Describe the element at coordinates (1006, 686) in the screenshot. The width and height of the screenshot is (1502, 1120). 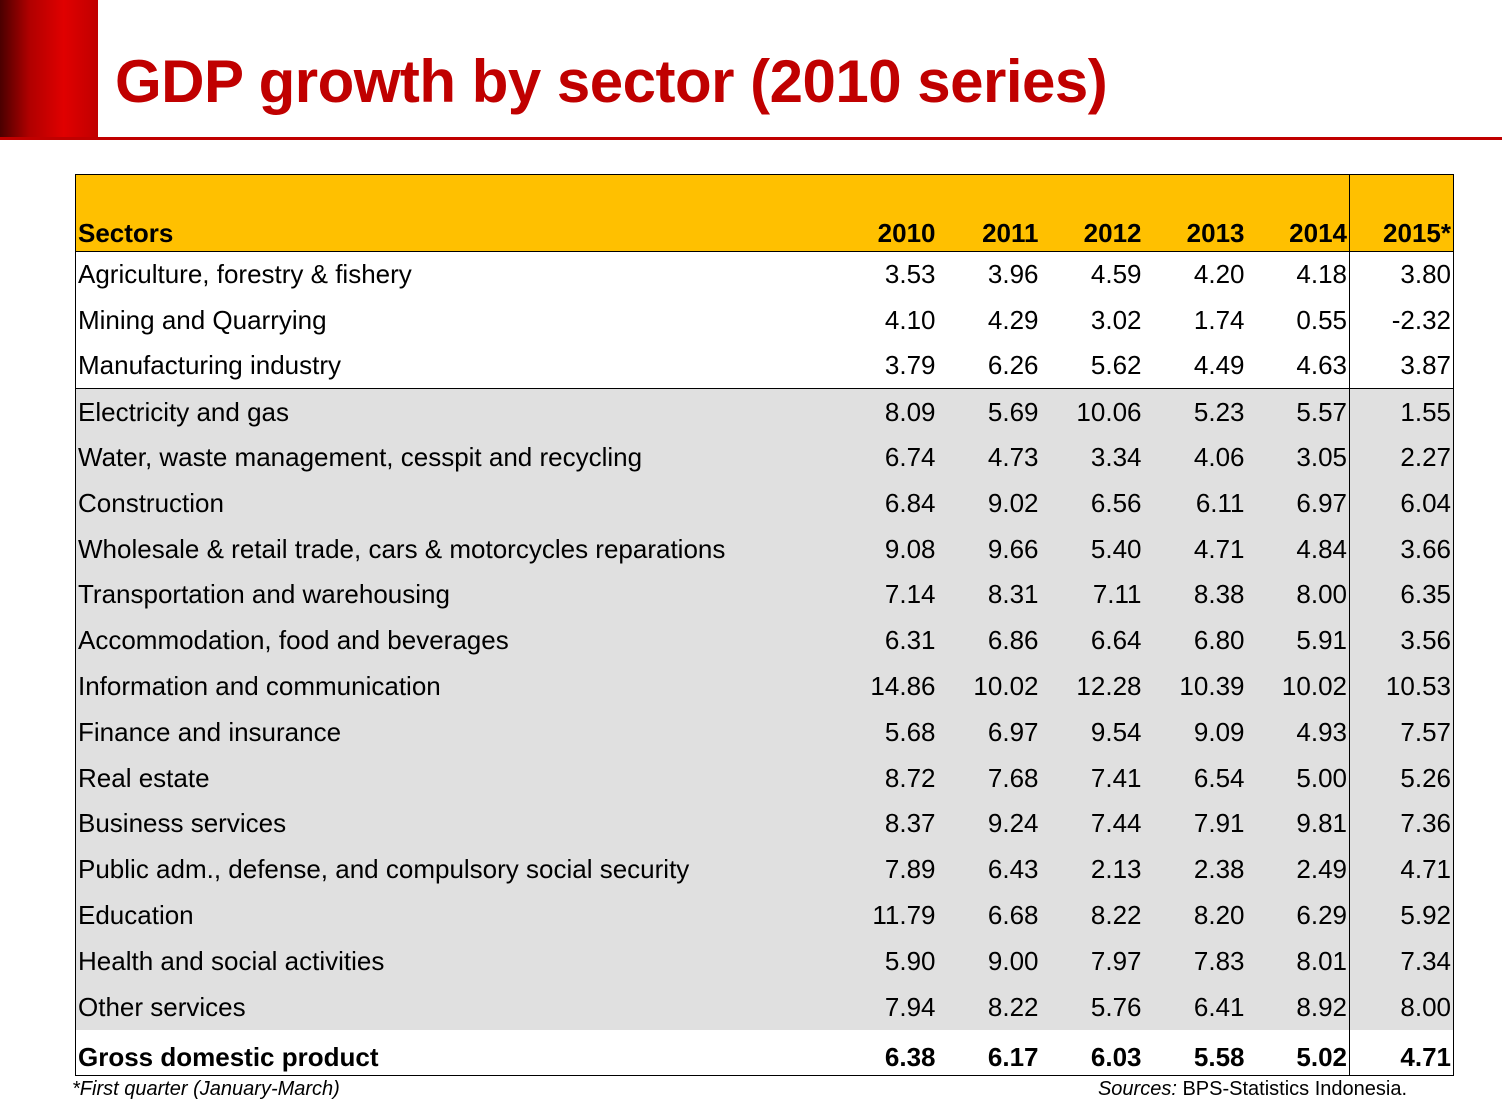
I see `growth-value: 10.02` at that location.